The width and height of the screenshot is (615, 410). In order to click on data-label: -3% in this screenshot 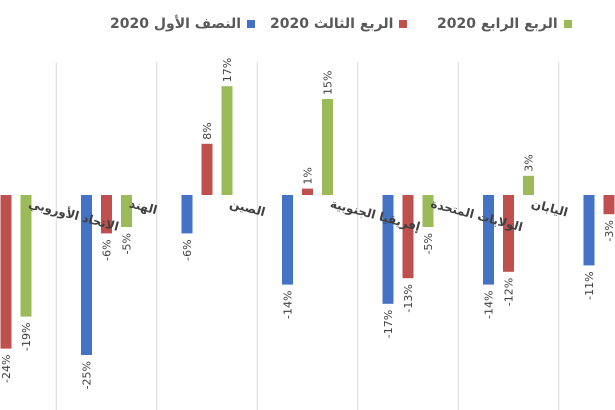, I will do `click(609, 230)`.